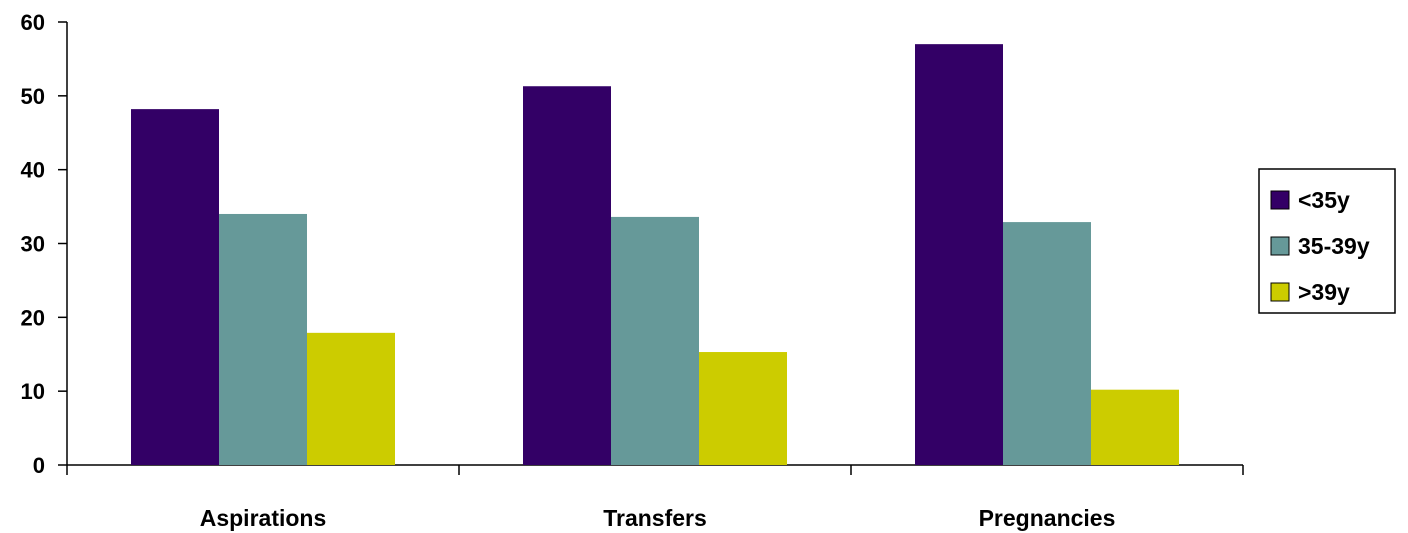 Image resolution: width=1408 pixels, height=533 pixels. Describe the element at coordinates (33, 317) in the screenshot. I see `y-tick-label: 20` at that location.